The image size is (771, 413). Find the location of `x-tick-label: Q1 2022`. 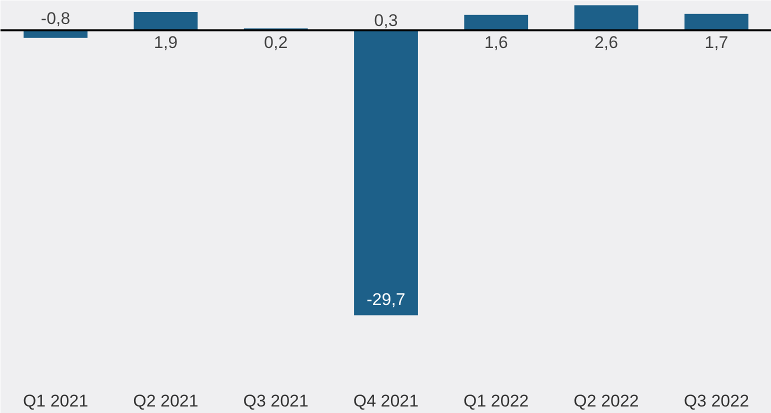

x-tick-label: Q1 2022 is located at coordinates (496, 401).